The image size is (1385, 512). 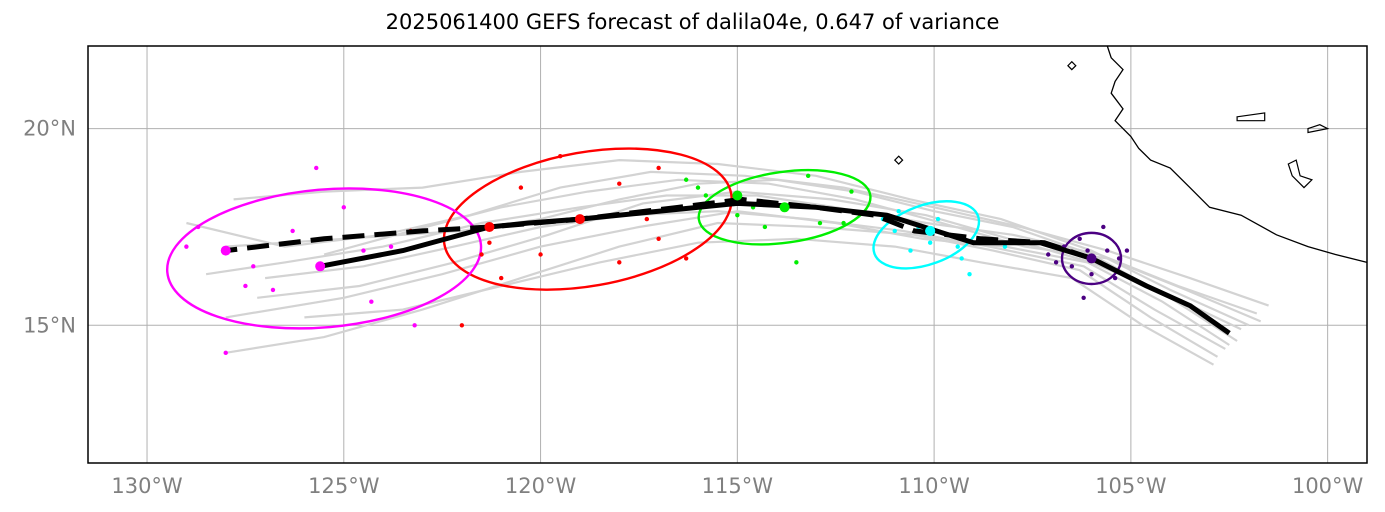 I want to click on x-tick-label: 115°W, so click(x=738, y=486).